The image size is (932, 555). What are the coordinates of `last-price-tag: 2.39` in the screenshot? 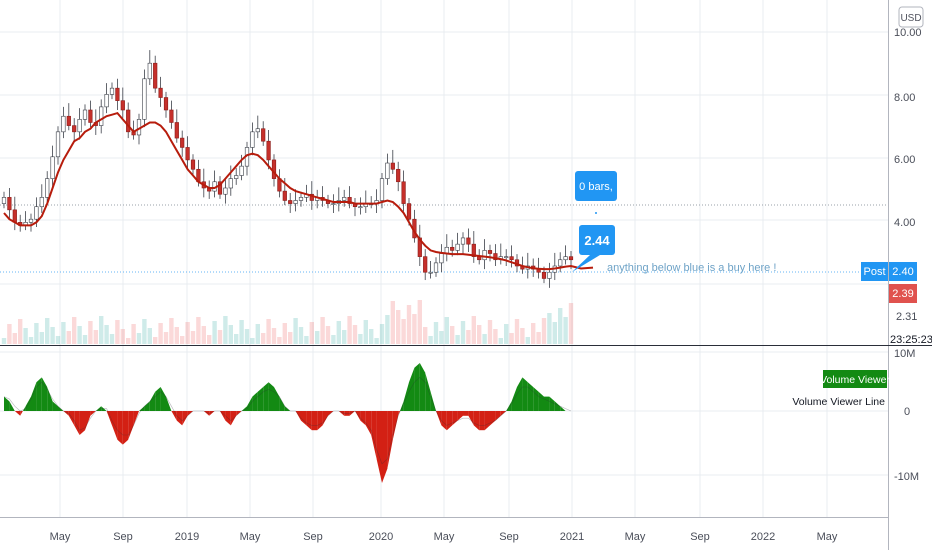 It's located at (903, 293).